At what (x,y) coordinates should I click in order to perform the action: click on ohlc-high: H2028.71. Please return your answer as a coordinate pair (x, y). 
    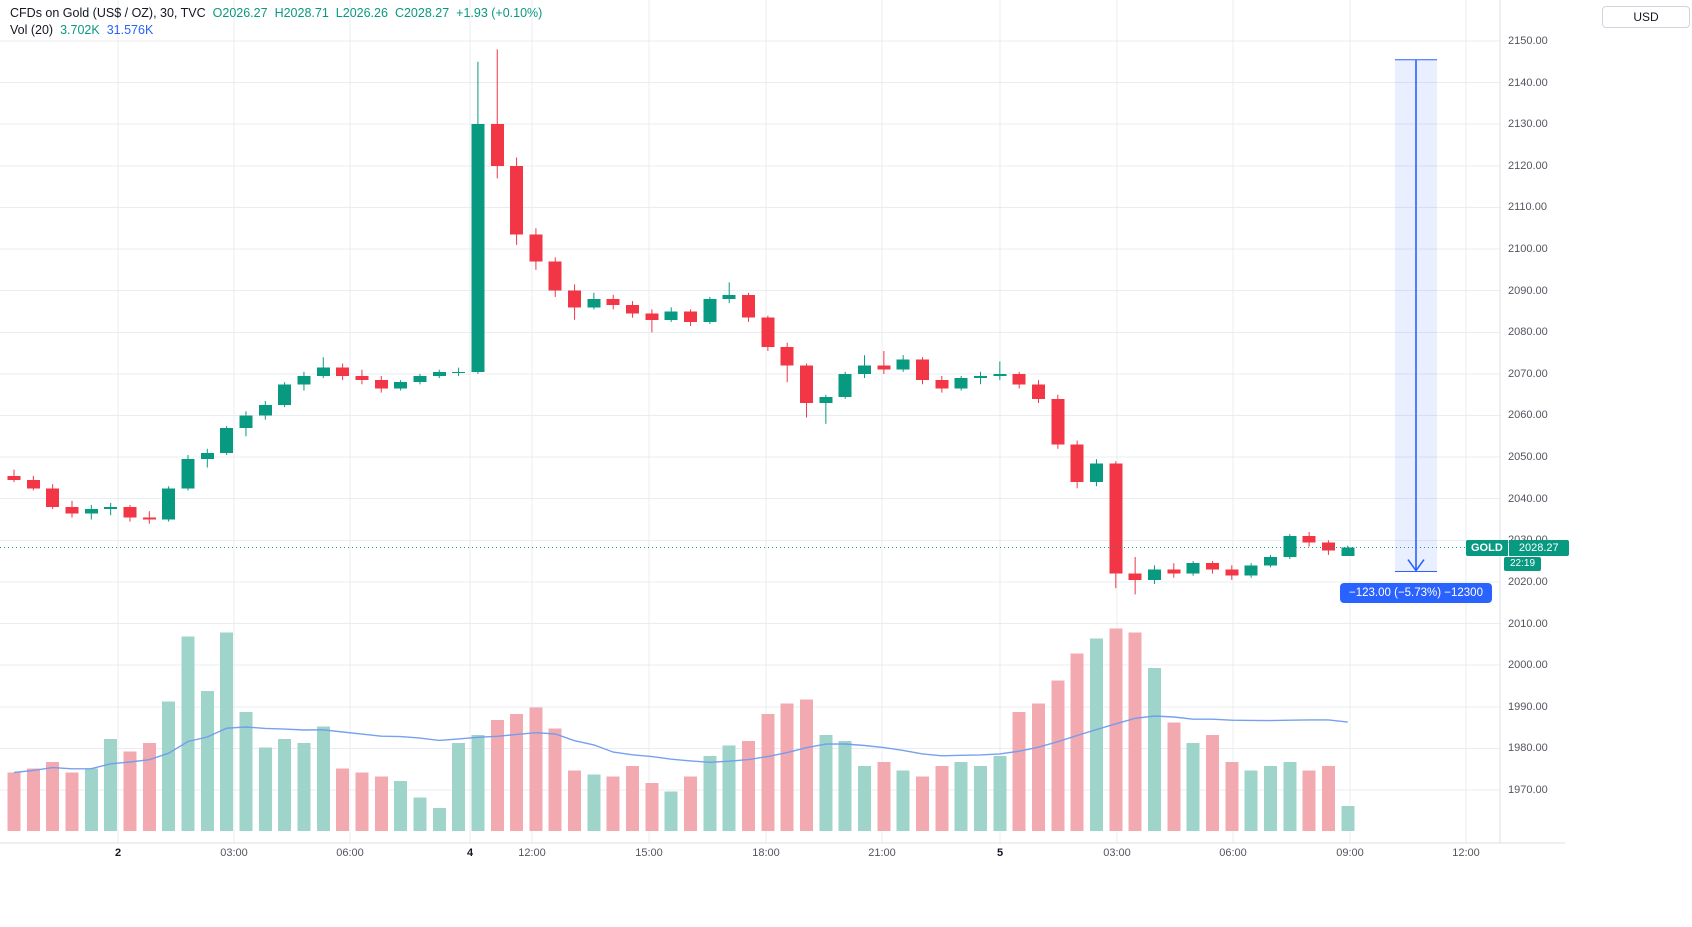
    Looking at the image, I should click on (301, 13).